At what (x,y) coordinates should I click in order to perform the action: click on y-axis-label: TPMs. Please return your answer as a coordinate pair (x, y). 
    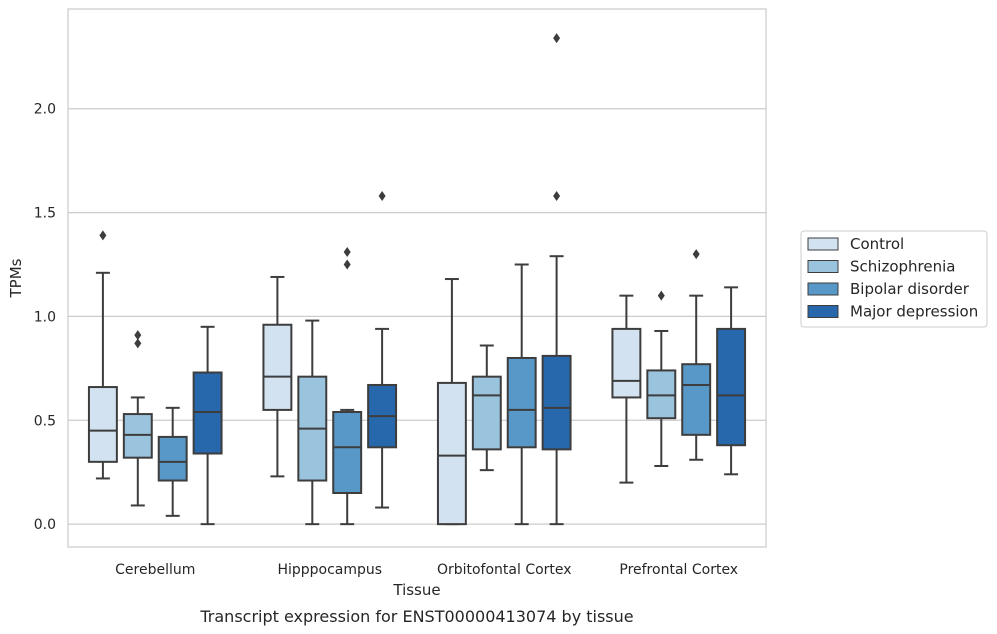
    Looking at the image, I should click on (16, 278).